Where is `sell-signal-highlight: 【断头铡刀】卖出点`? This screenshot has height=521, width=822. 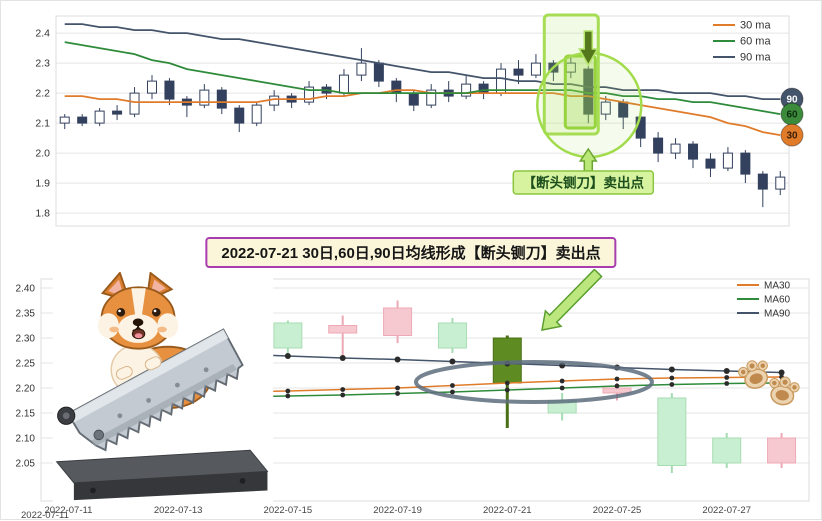 sell-signal-highlight: 【断头铡刀】卖出点 is located at coordinates (583, 104).